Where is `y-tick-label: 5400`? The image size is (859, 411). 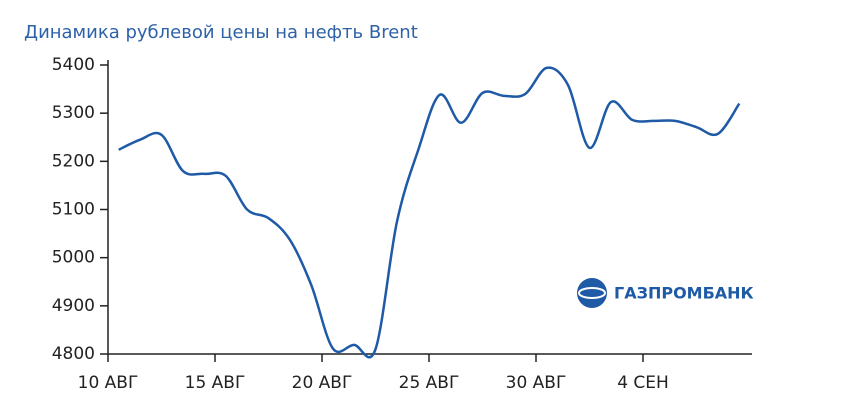 y-tick-label: 5400 is located at coordinates (73, 65).